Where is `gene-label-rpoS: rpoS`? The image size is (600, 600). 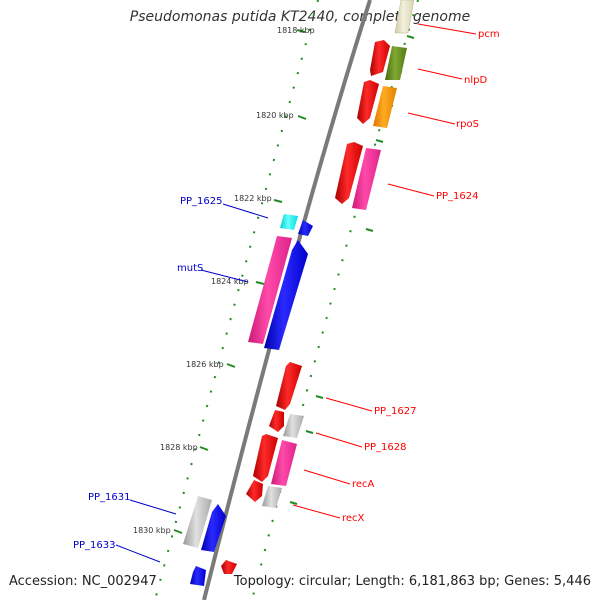 gene-label-rpoS: rpoS is located at coordinates (467, 124).